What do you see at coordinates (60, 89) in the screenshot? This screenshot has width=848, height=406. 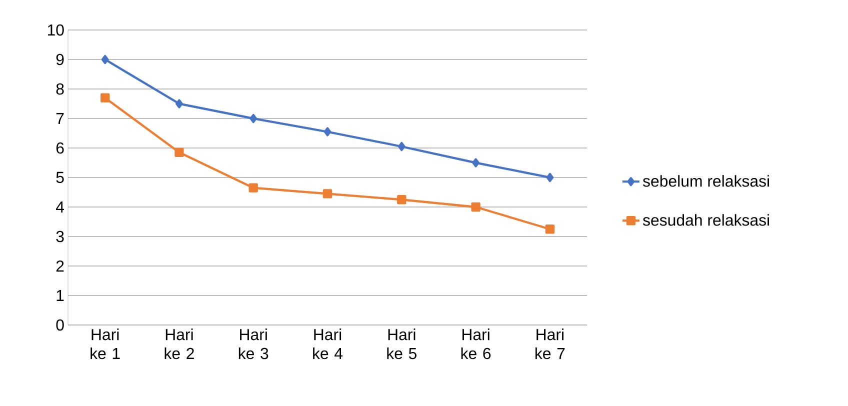 I see `y-tick-label: 8` at bounding box center [60, 89].